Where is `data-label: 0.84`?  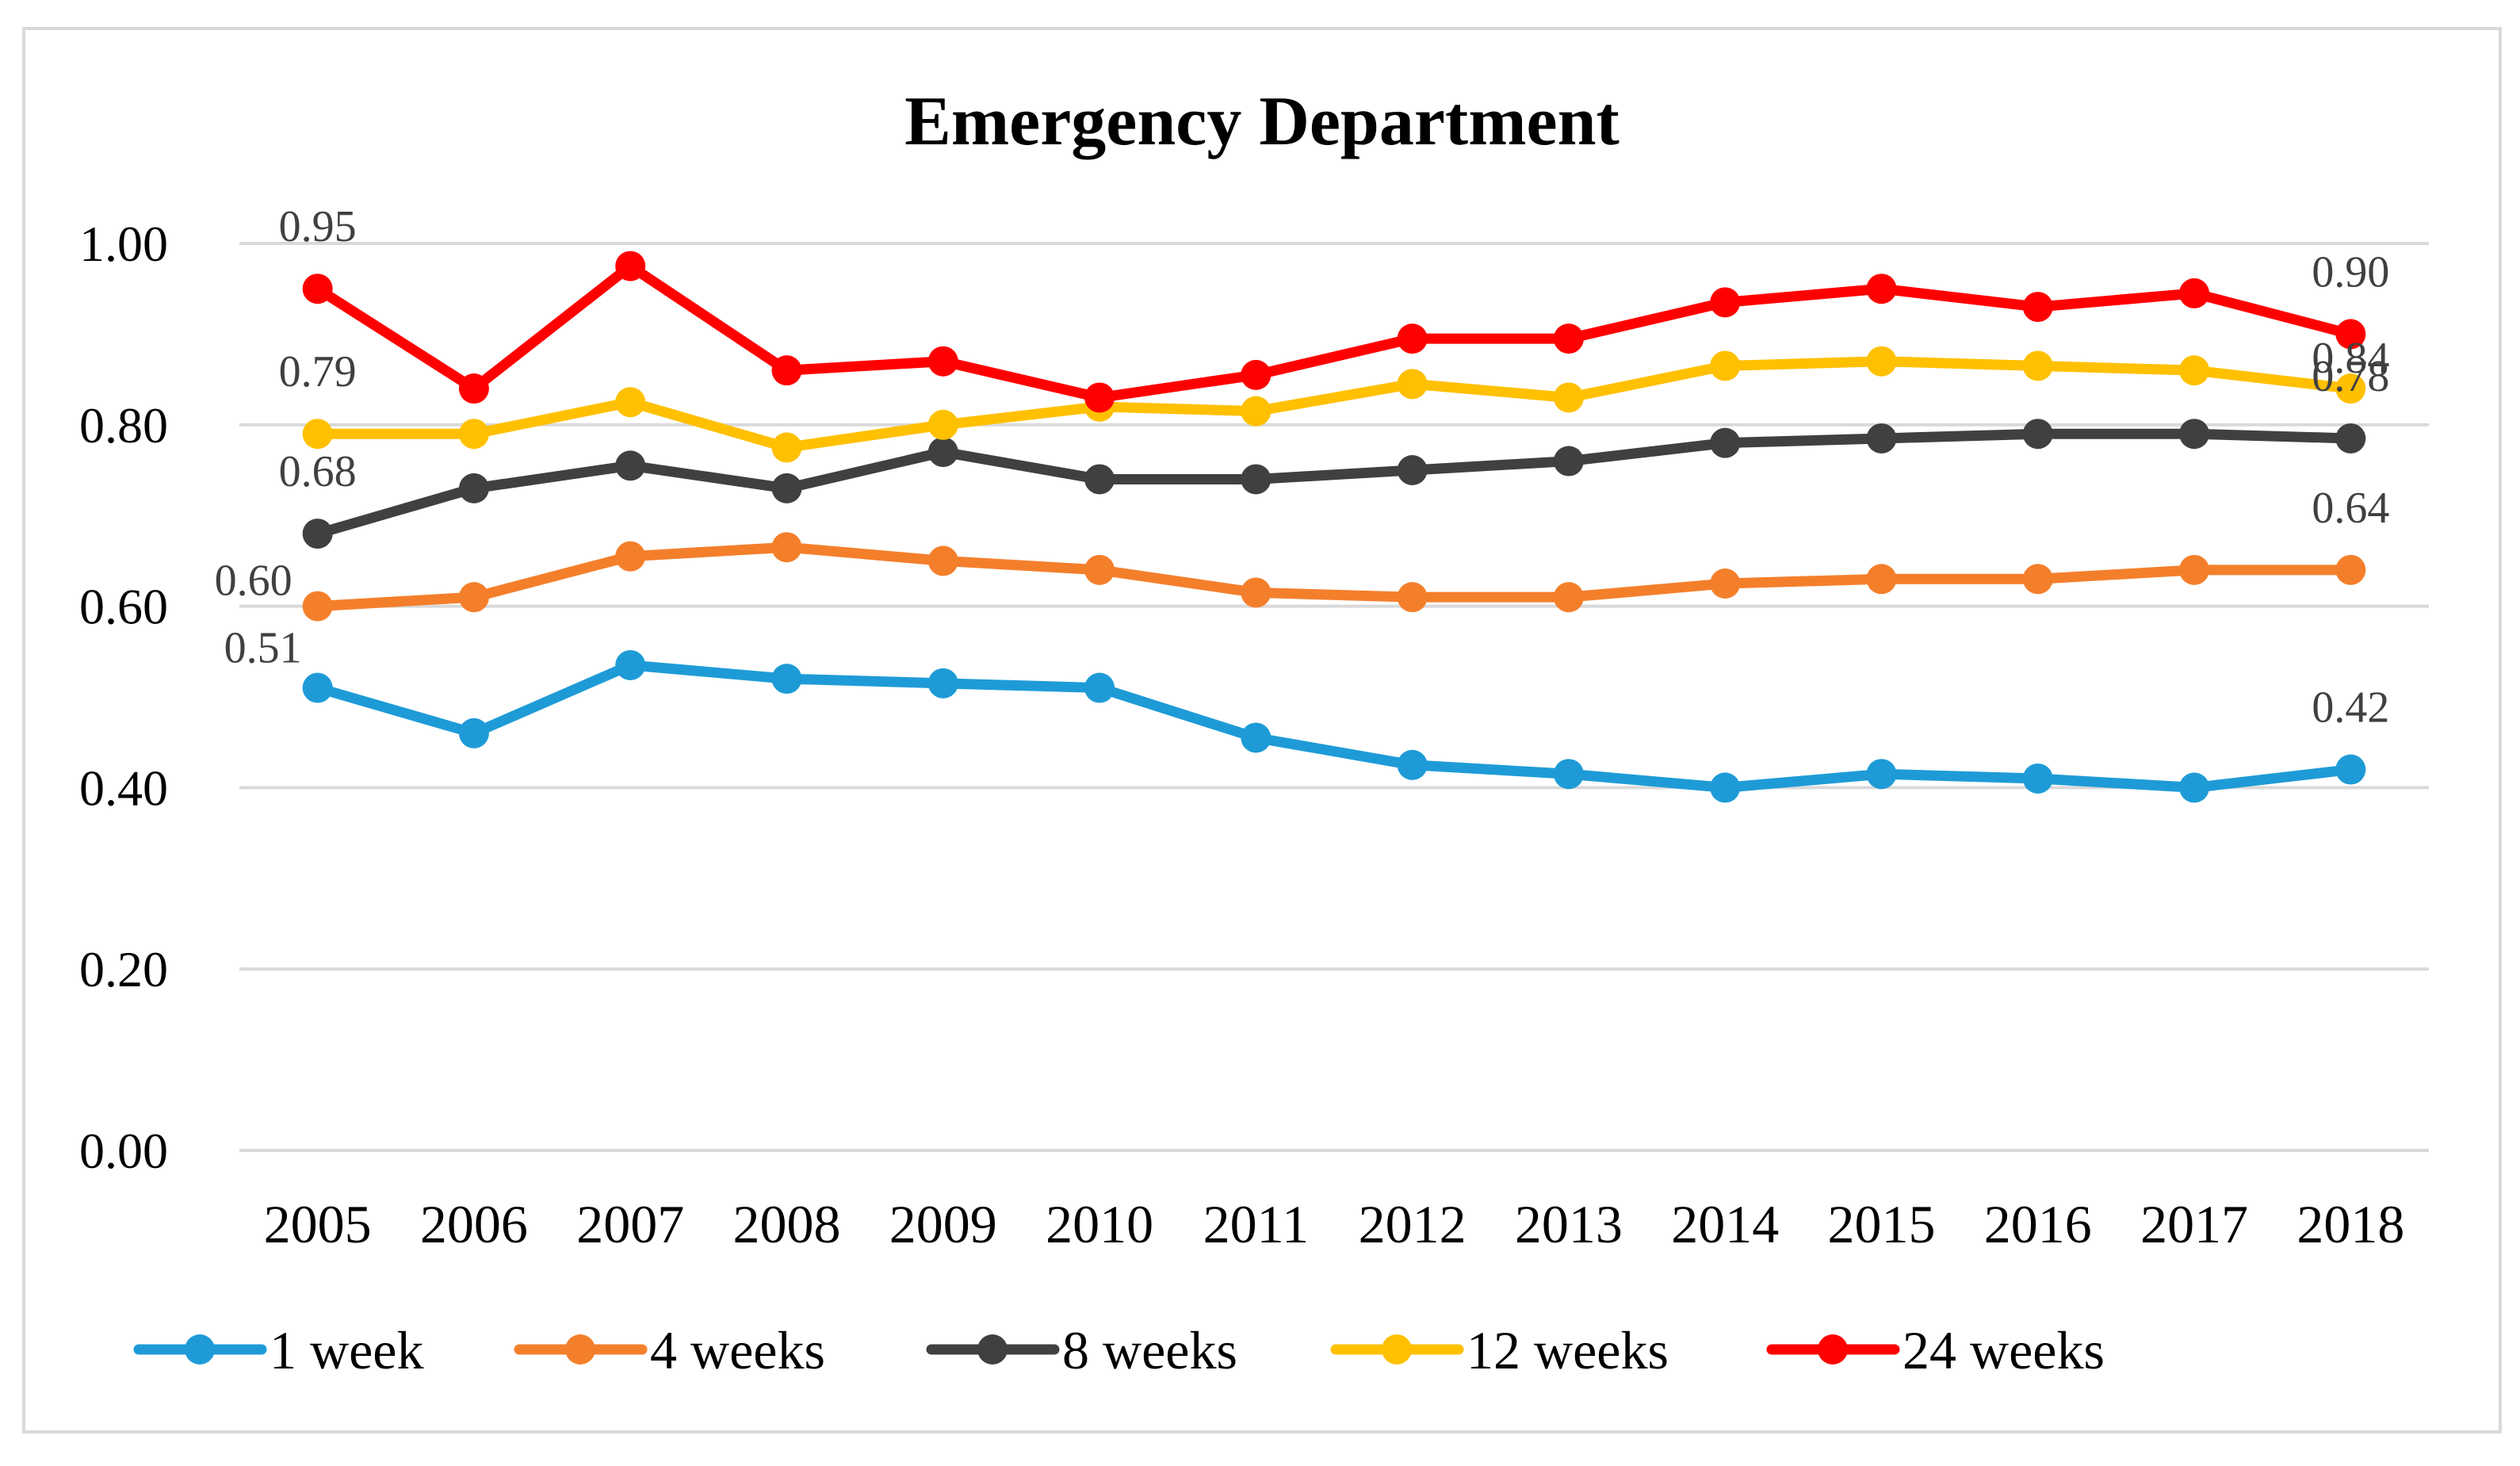 data-label: 0.84 is located at coordinates (2350, 358).